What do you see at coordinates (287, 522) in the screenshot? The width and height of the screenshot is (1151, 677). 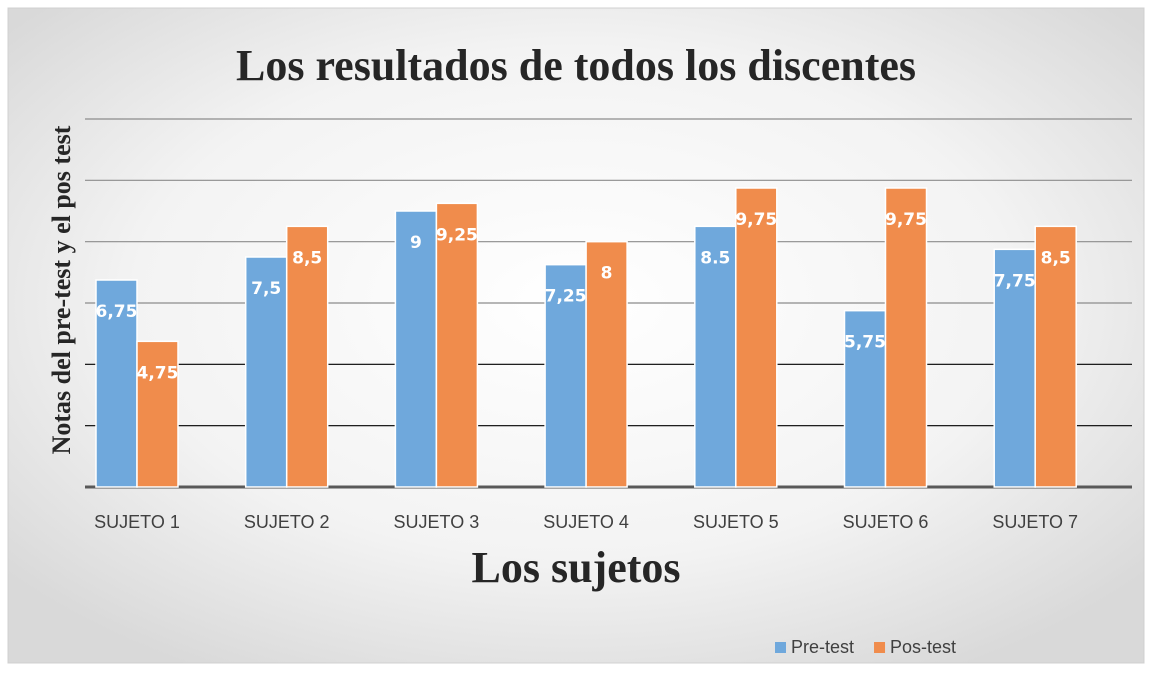 I see `x-tick-label: SUJETO 2` at bounding box center [287, 522].